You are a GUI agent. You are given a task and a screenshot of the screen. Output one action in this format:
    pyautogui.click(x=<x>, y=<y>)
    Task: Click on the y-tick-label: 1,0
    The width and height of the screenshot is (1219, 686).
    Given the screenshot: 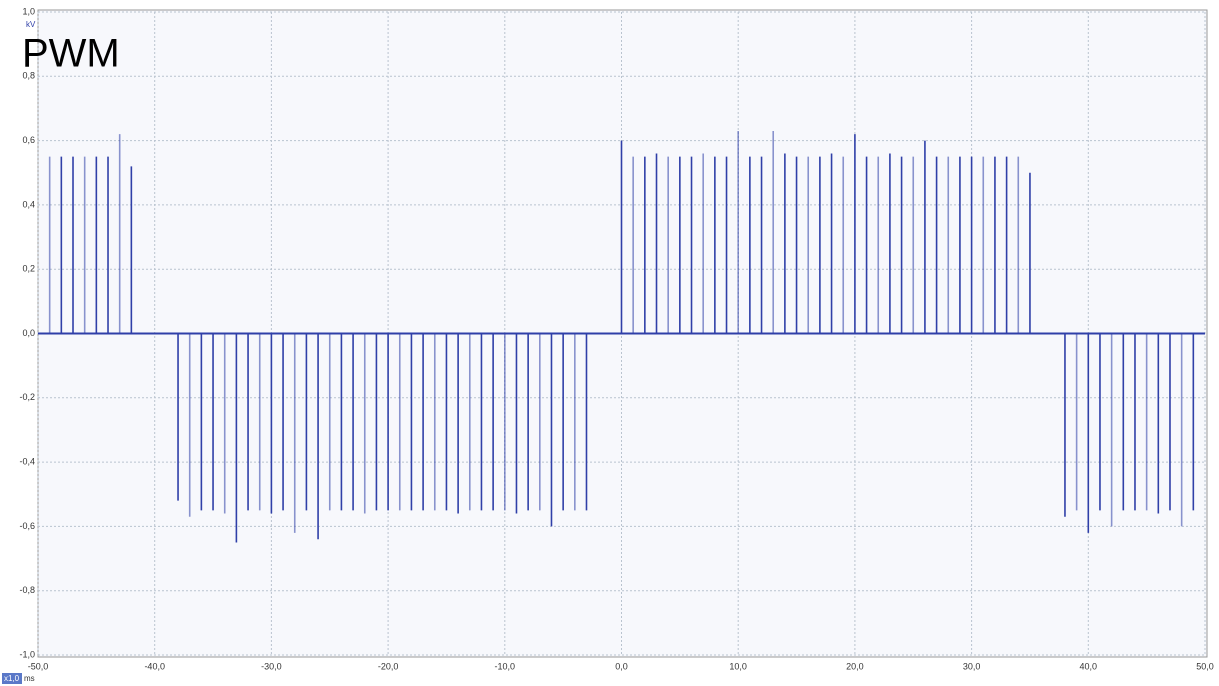 What is the action you would take?
    pyautogui.click(x=28, y=11)
    